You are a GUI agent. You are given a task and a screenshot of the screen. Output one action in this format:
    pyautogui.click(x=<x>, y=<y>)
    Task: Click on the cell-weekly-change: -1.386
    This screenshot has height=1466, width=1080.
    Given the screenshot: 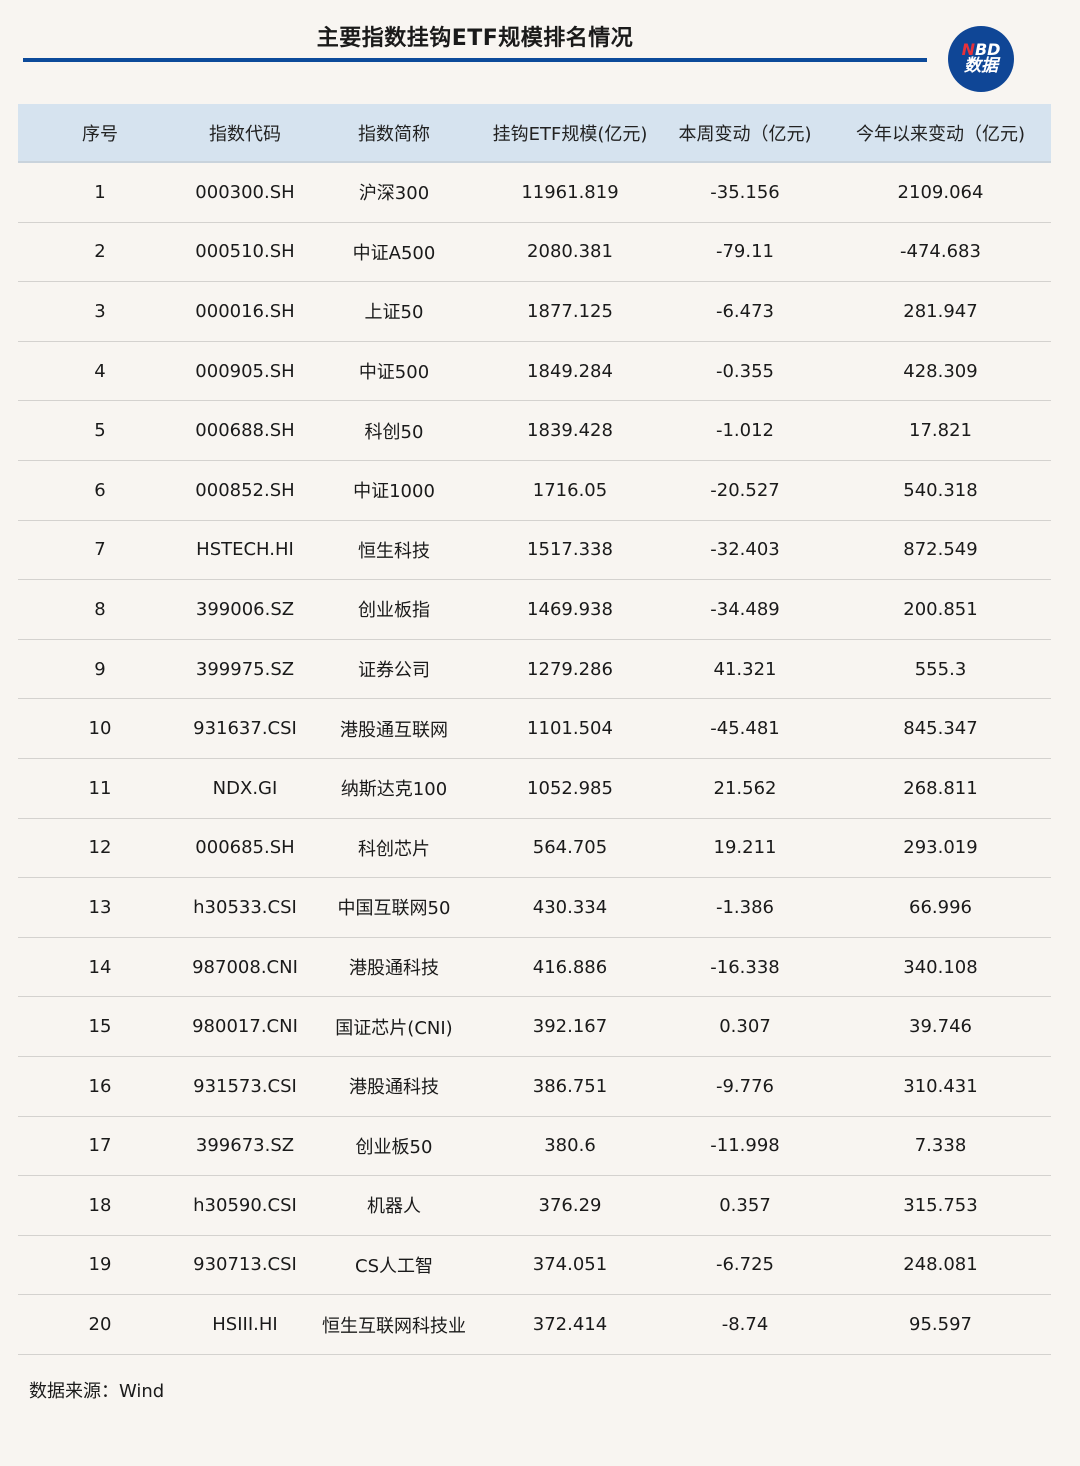 What is the action you would take?
    pyautogui.click(x=745, y=907)
    